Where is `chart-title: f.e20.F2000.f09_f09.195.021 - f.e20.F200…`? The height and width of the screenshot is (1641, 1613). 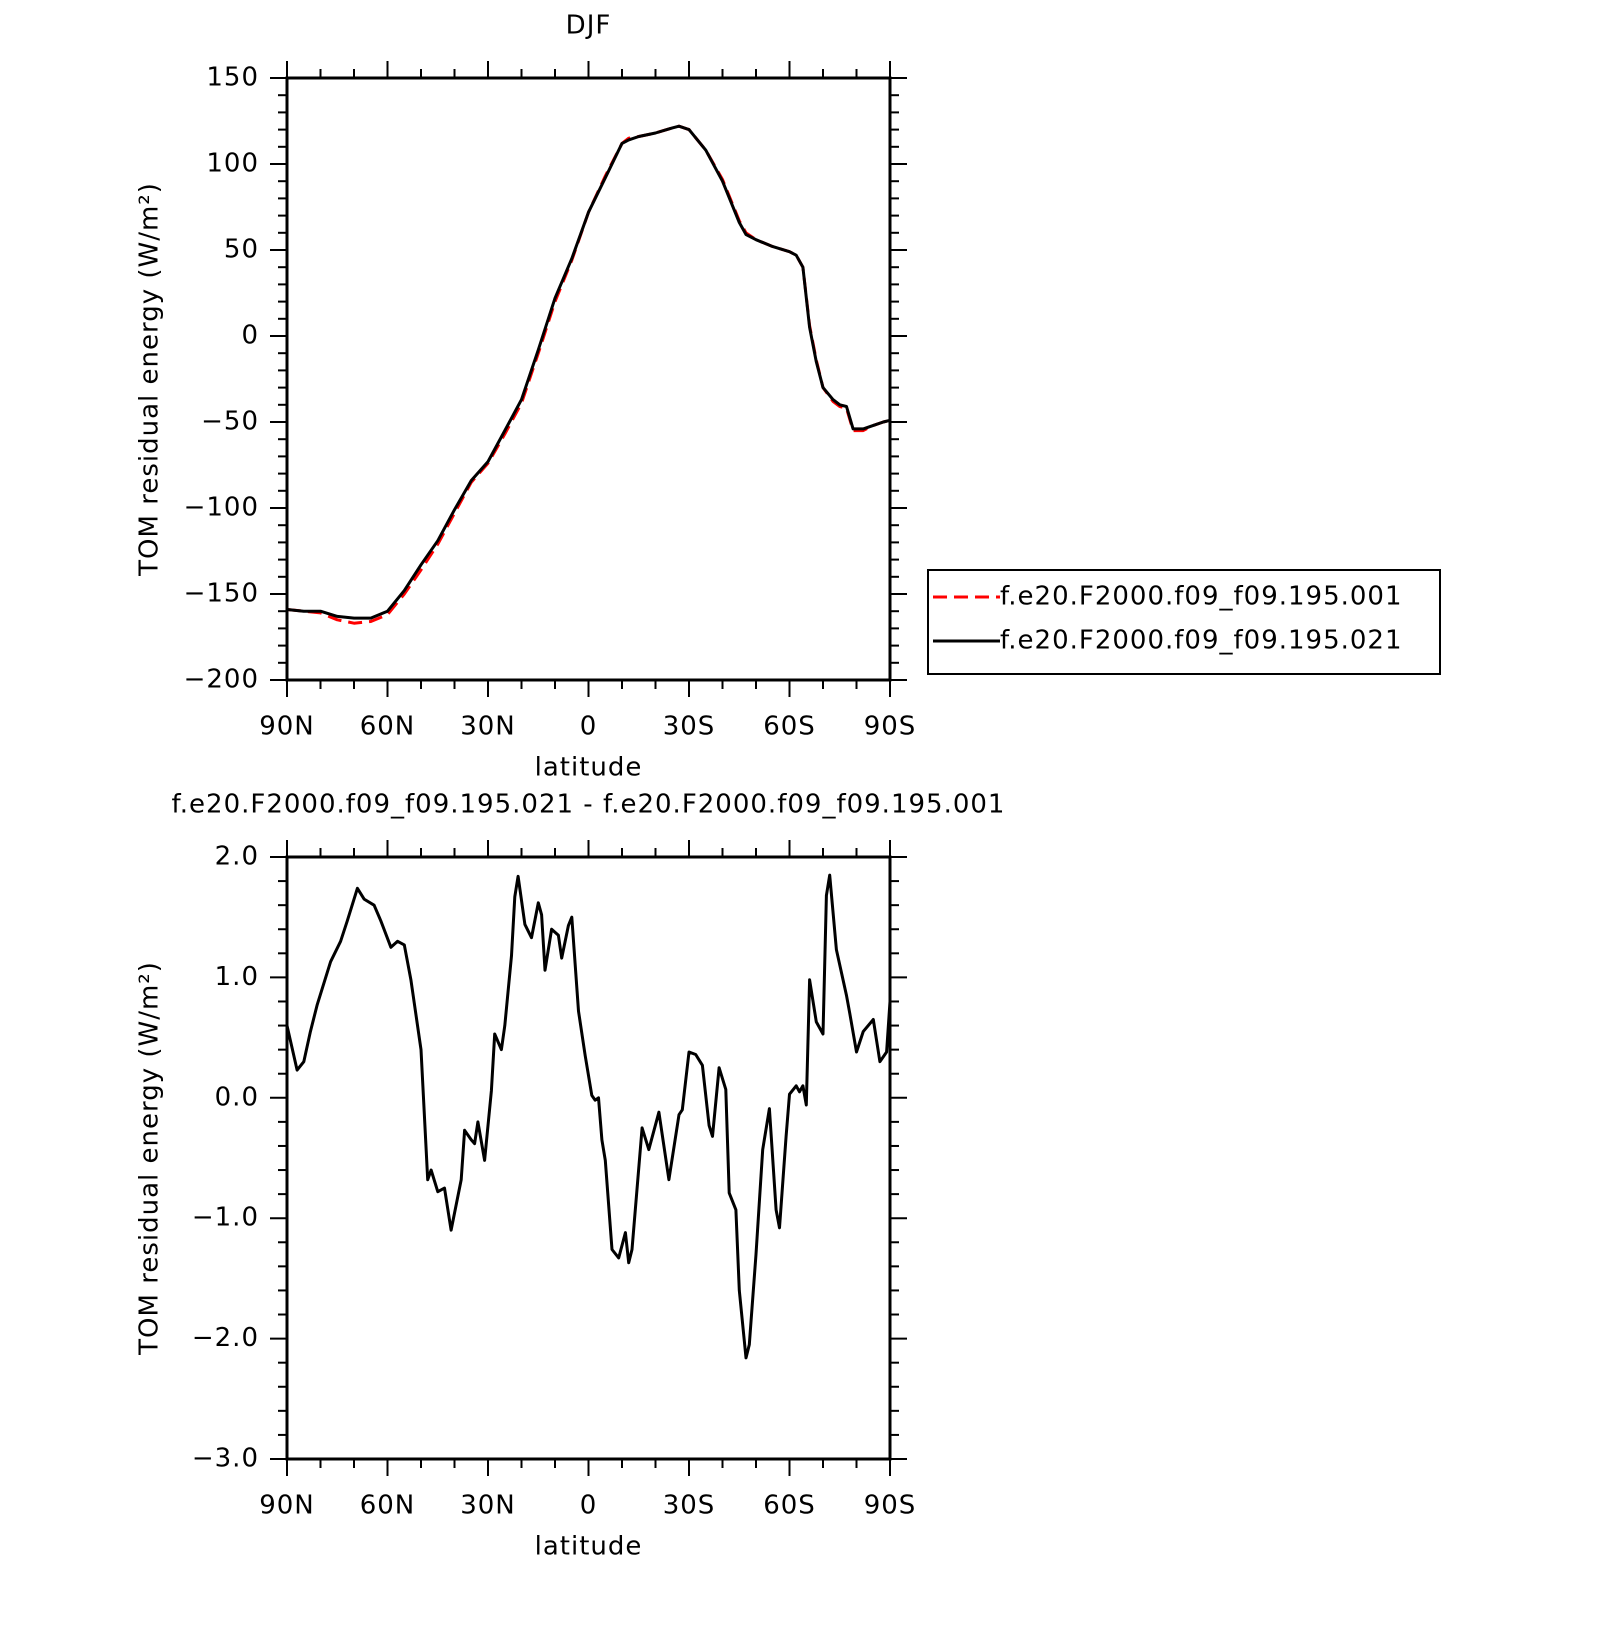
chart-title: f.e20.F2000.f09_f09.195.021 - f.e20.F200… is located at coordinates (589, 805).